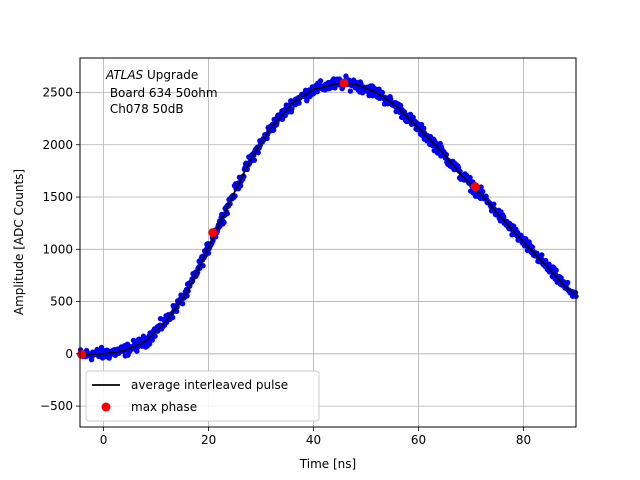 The height and width of the screenshot is (480, 640). Describe the element at coordinates (208, 440) in the screenshot. I see `x-tick-label: 20` at that location.